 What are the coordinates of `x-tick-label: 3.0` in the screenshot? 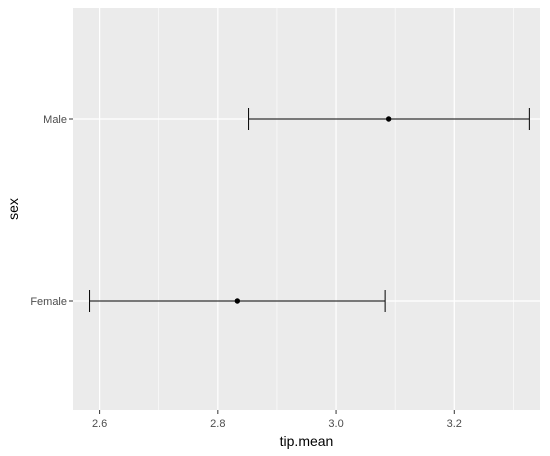 It's located at (335, 424).